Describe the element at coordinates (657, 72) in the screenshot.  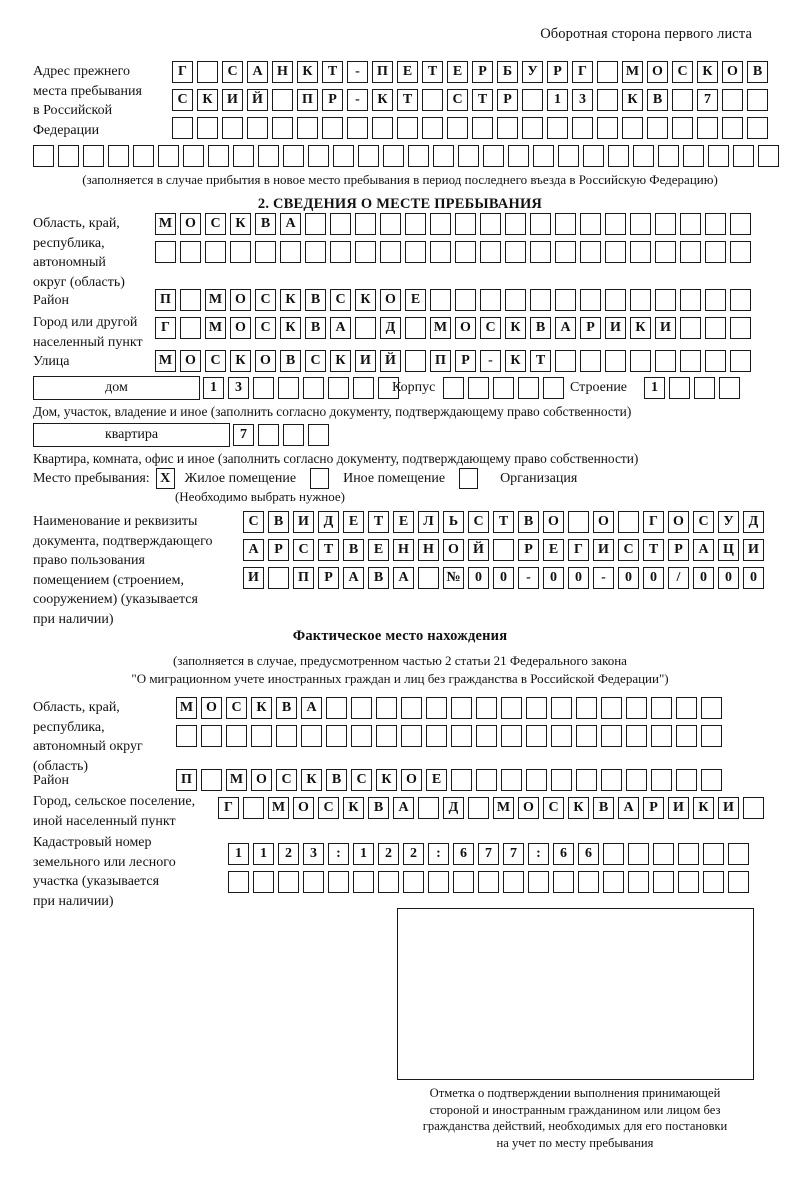
I see `prev-address-cell-19: О` at that location.